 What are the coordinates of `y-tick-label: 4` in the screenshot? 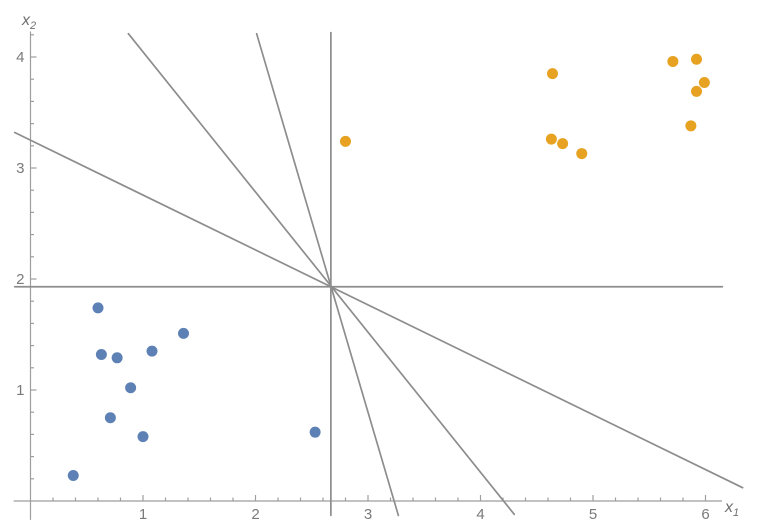 It's located at (20, 57).